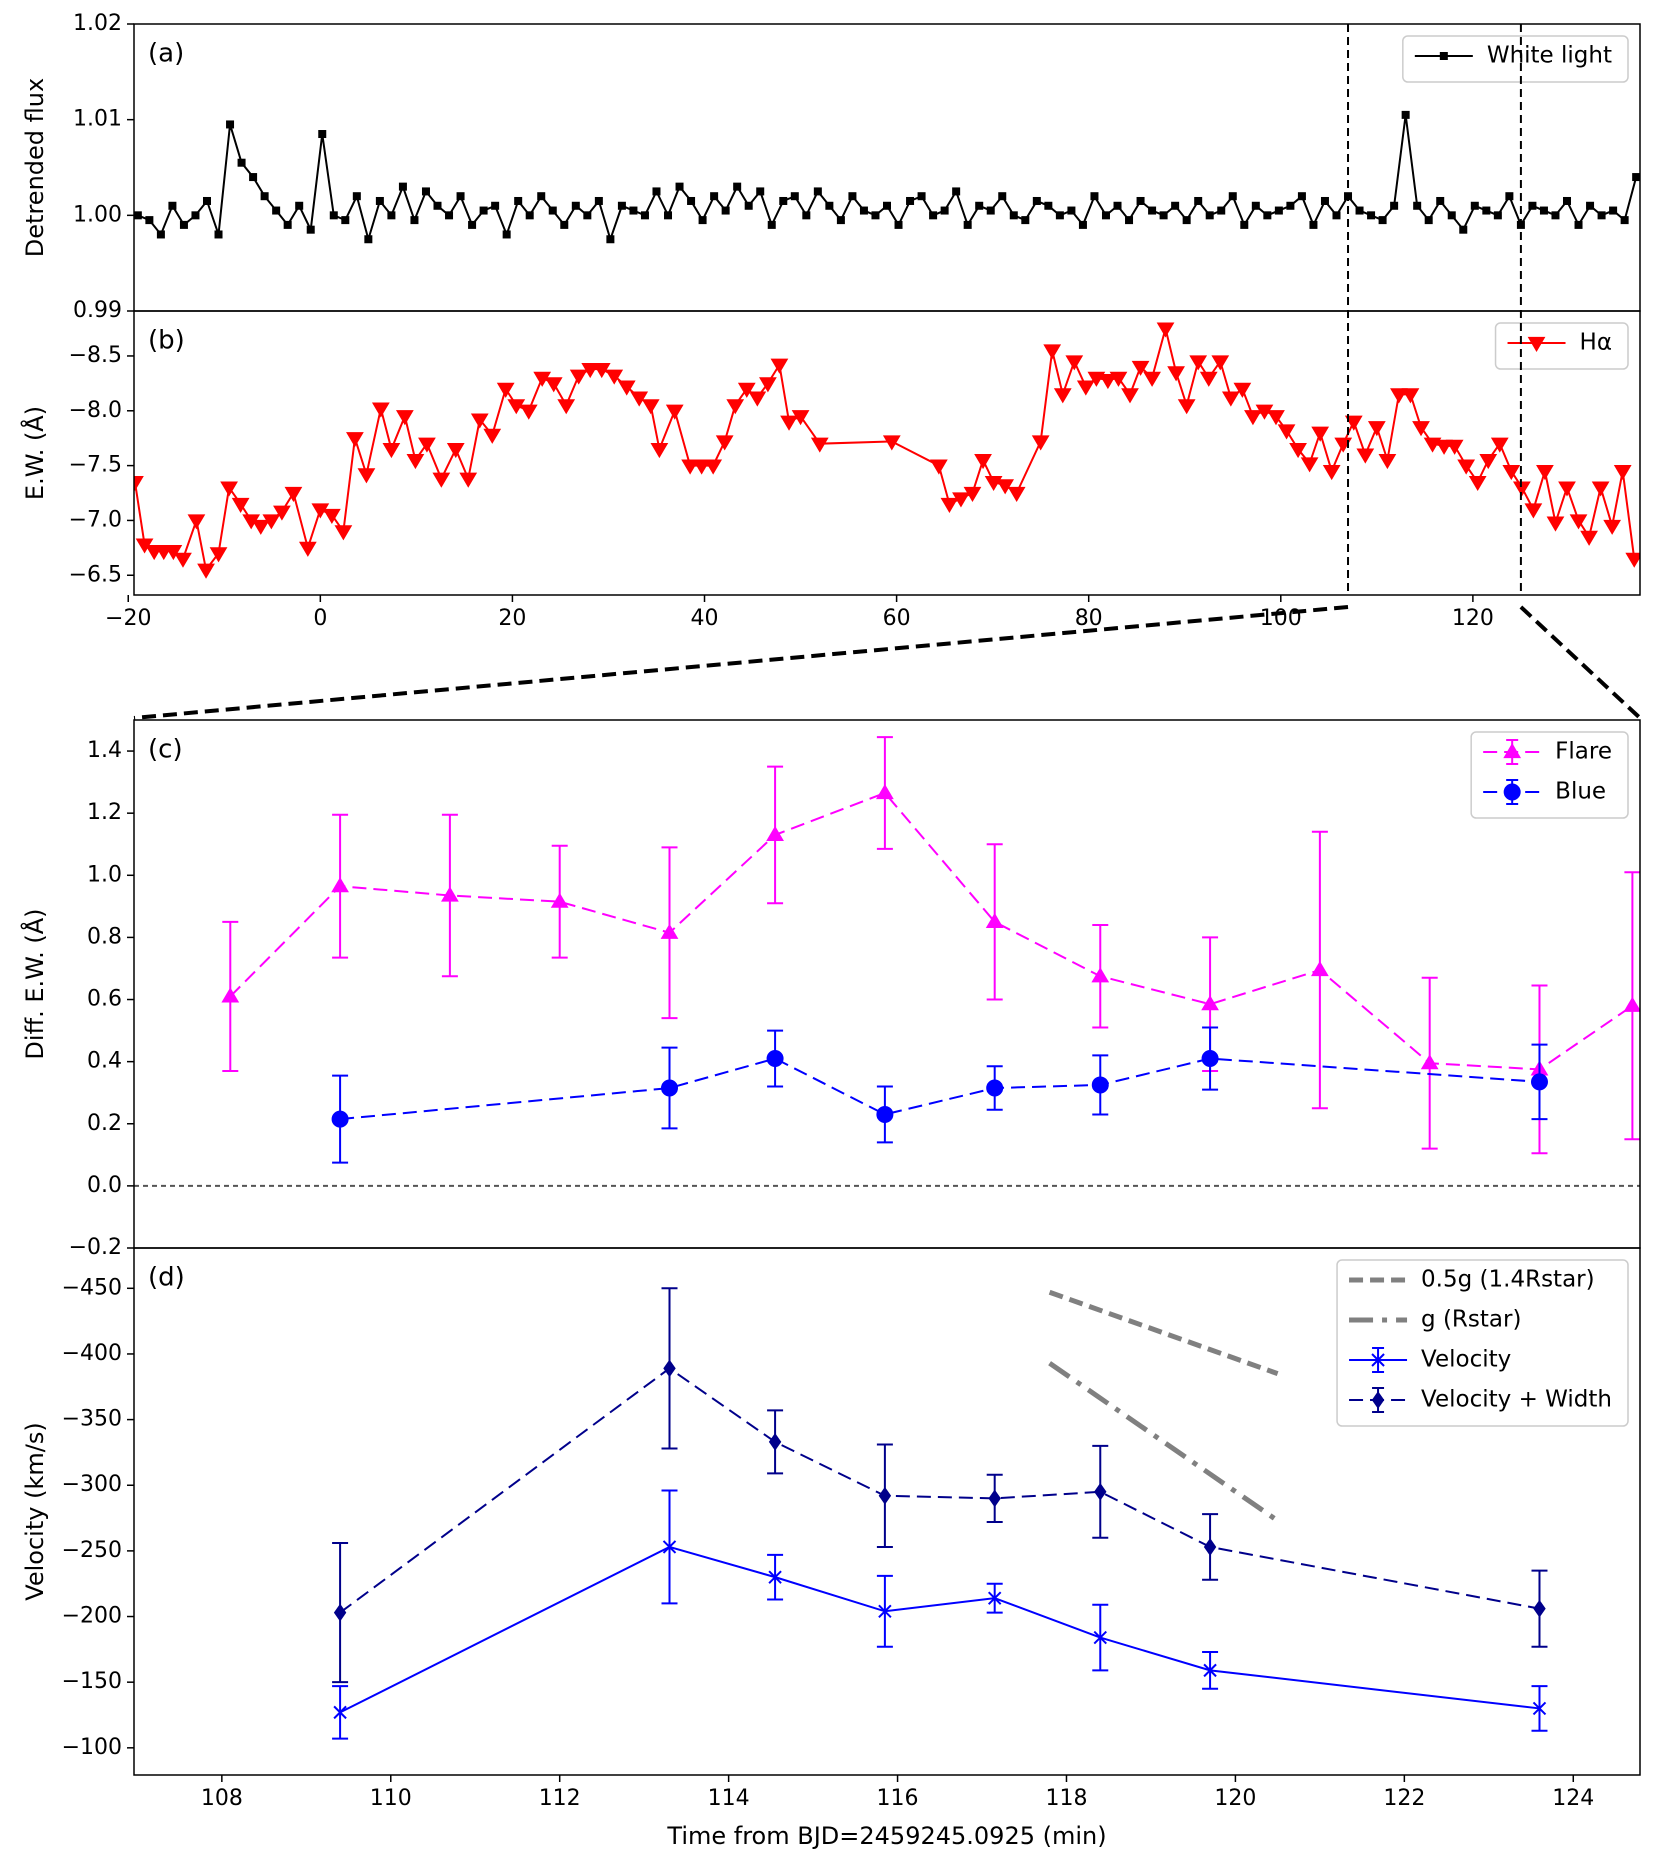 The image size is (1661, 1862). Describe the element at coordinates (1473, 618) in the screenshot. I see `x-tick-label: 120` at that location.